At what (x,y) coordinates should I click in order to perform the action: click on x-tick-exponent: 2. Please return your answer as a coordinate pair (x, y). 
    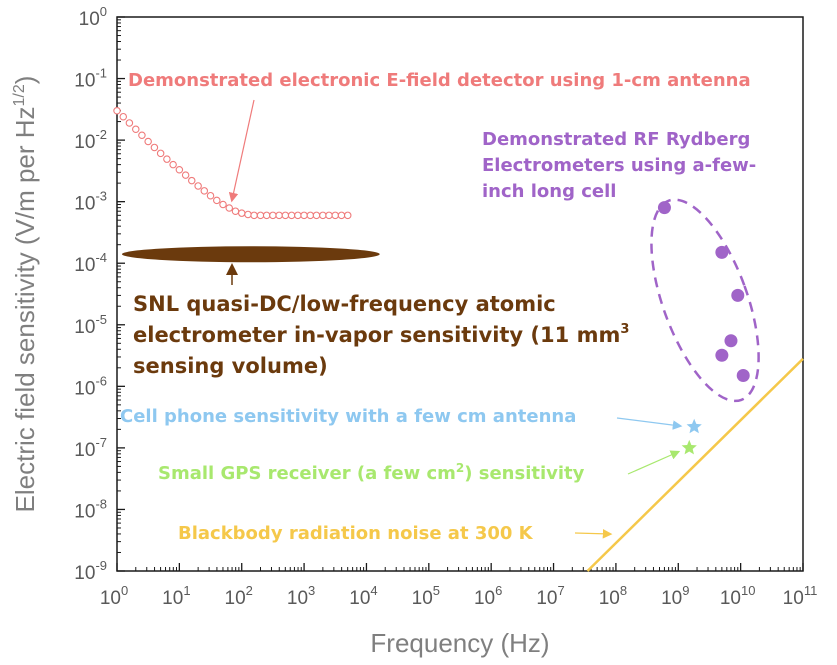
    Looking at the image, I should click on (249, 590).